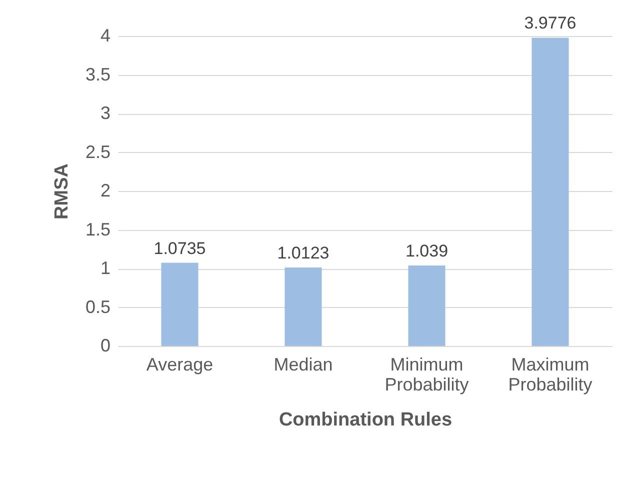 The width and height of the screenshot is (630, 488). I want to click on x-tick-label: Median, so click(303, 364).